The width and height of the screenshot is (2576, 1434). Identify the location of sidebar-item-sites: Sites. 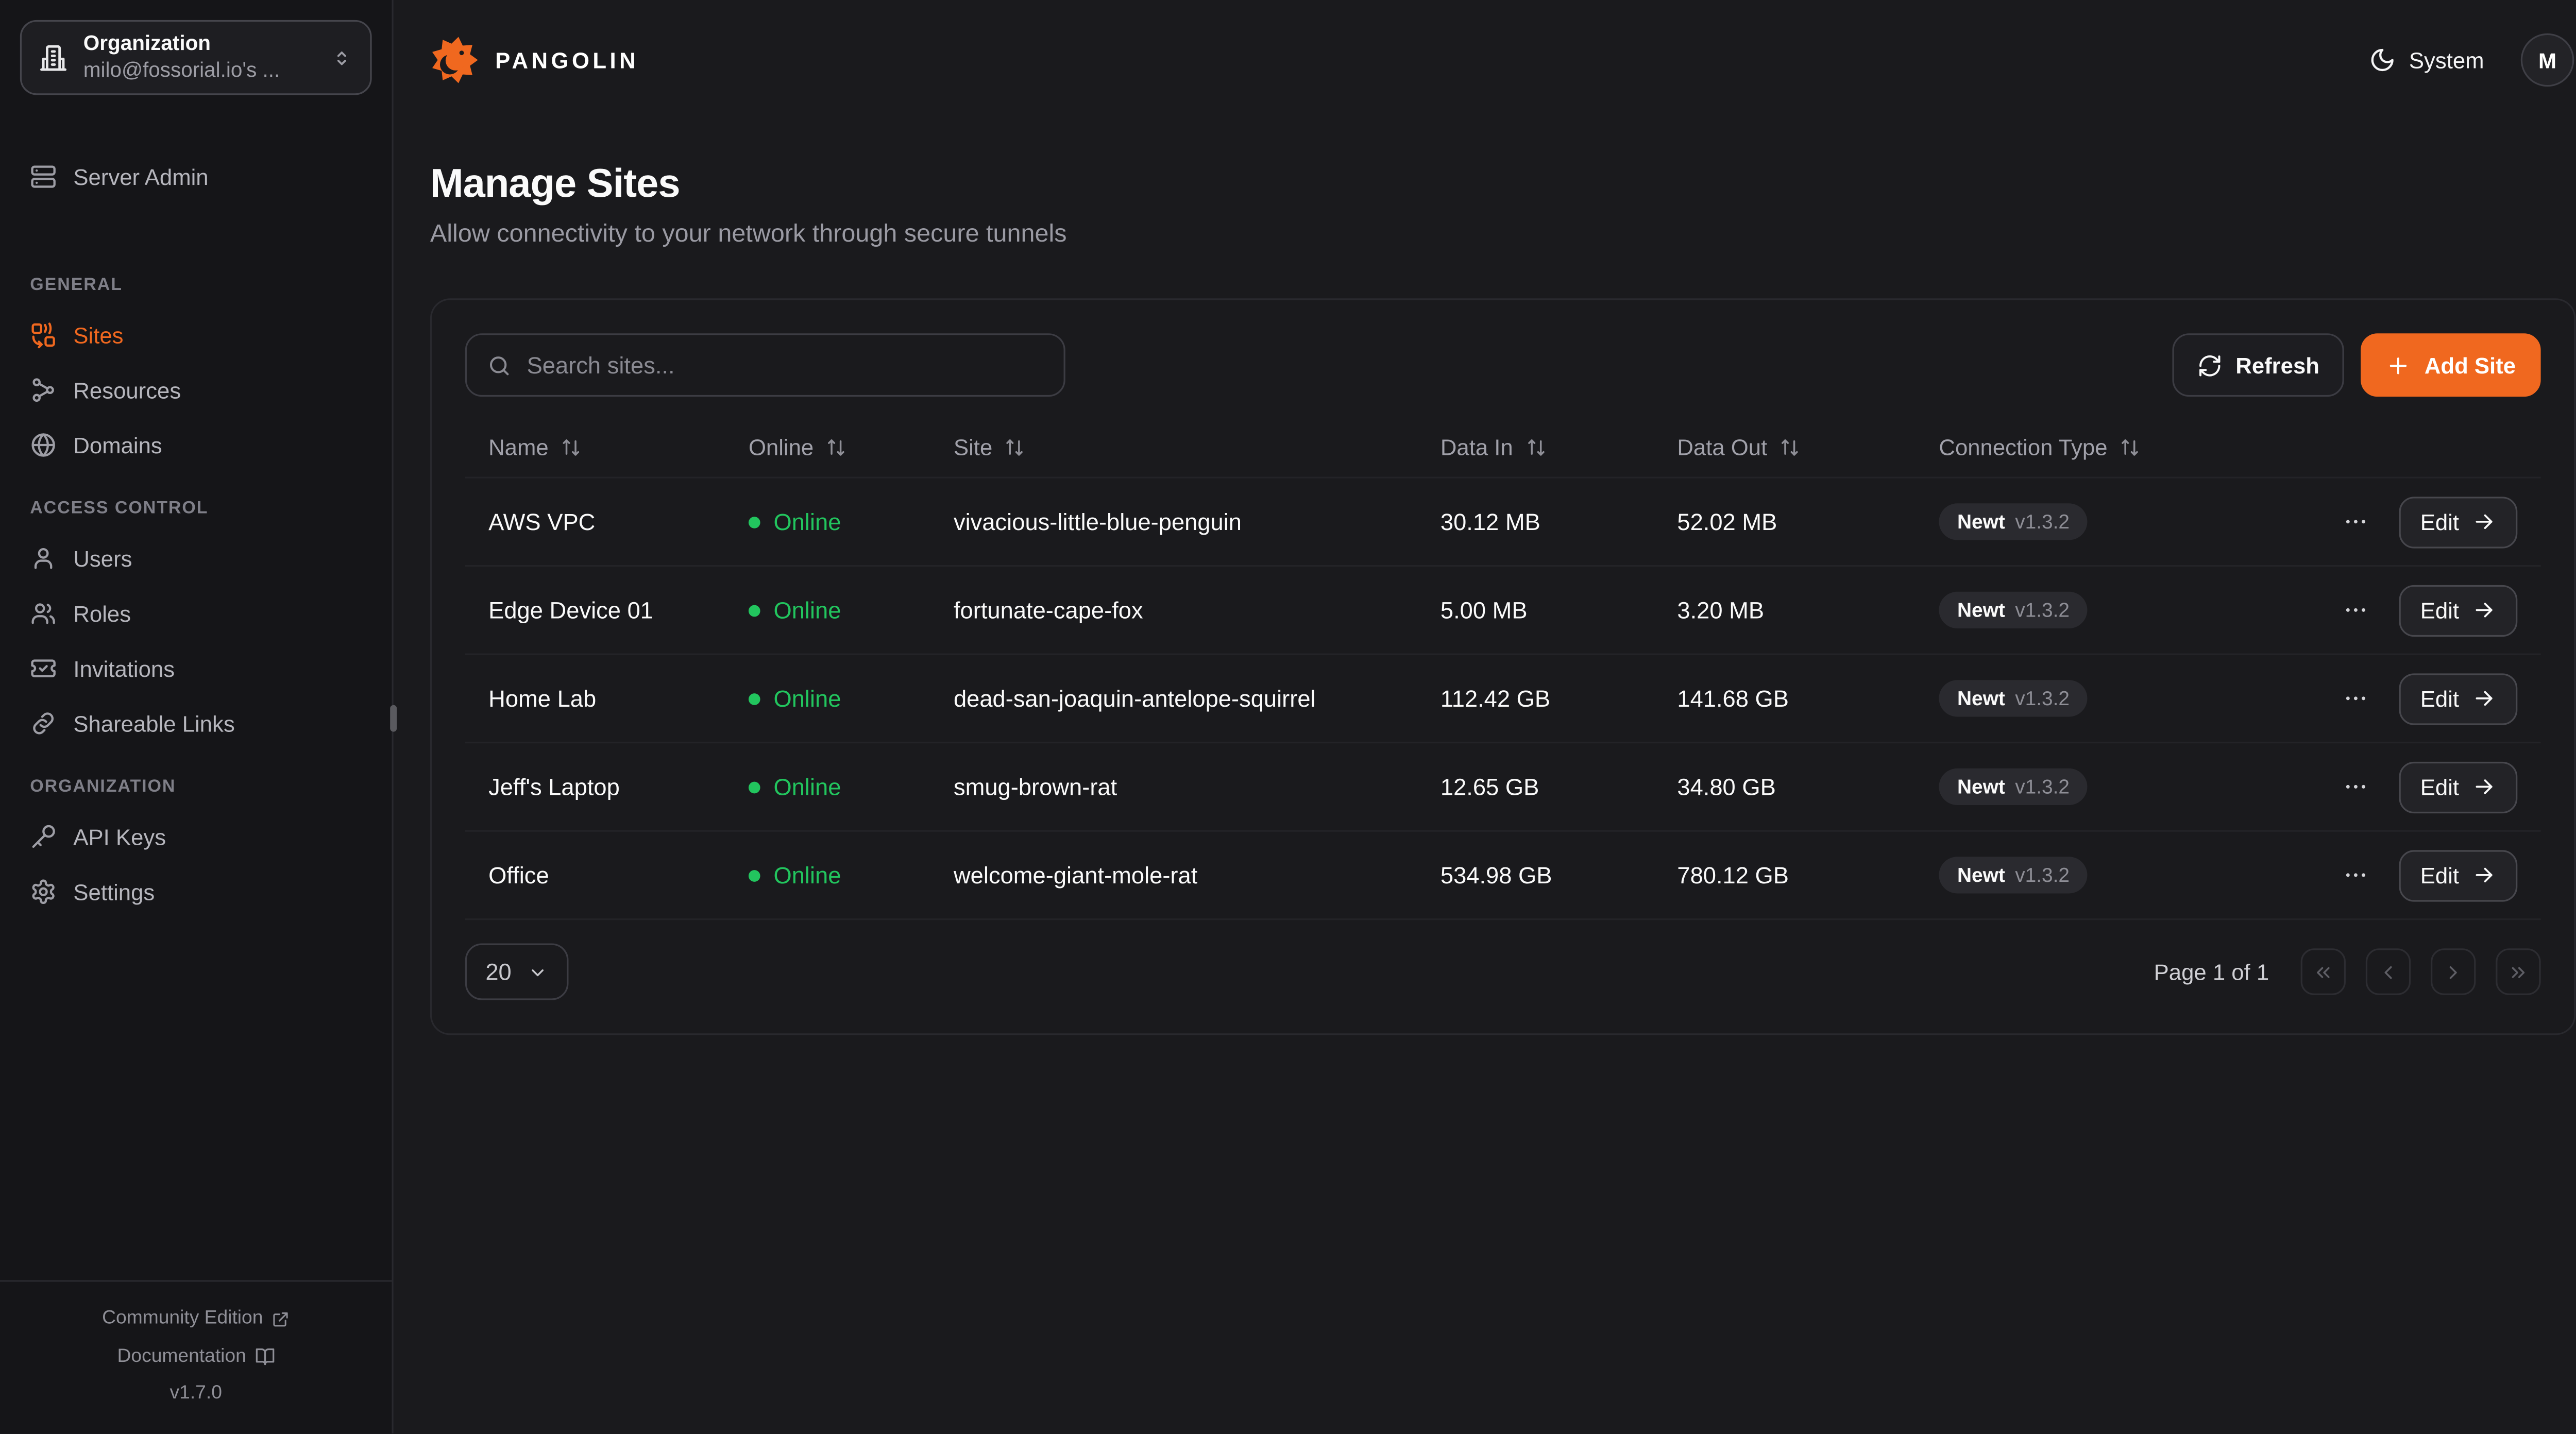
(196, 335).